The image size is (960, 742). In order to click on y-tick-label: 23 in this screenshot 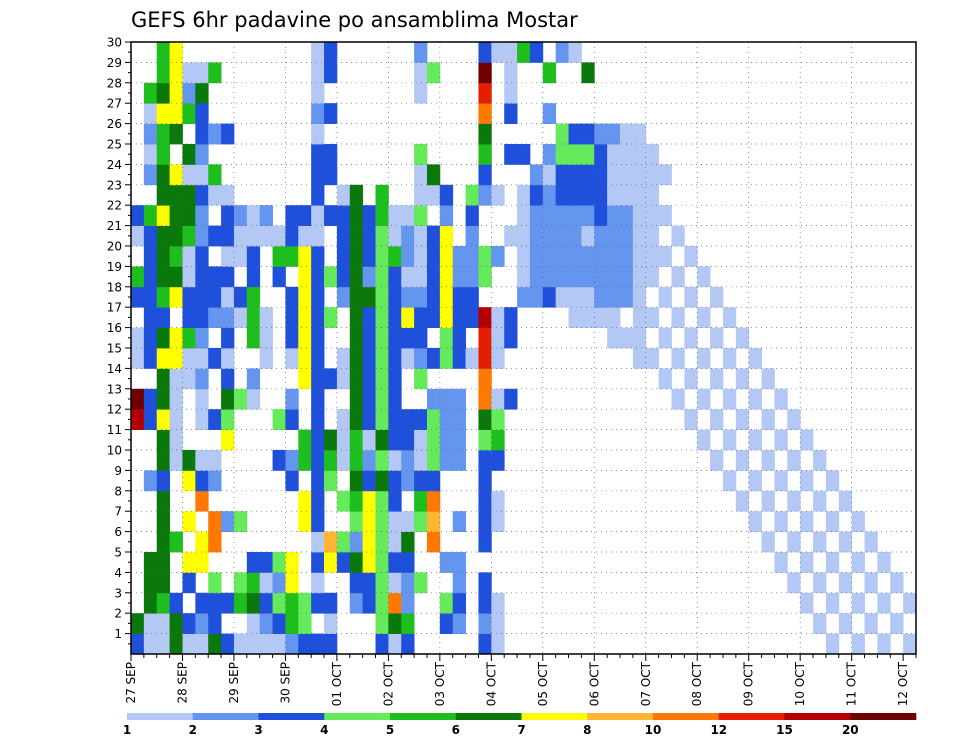, I will do `click(114, 185)`.